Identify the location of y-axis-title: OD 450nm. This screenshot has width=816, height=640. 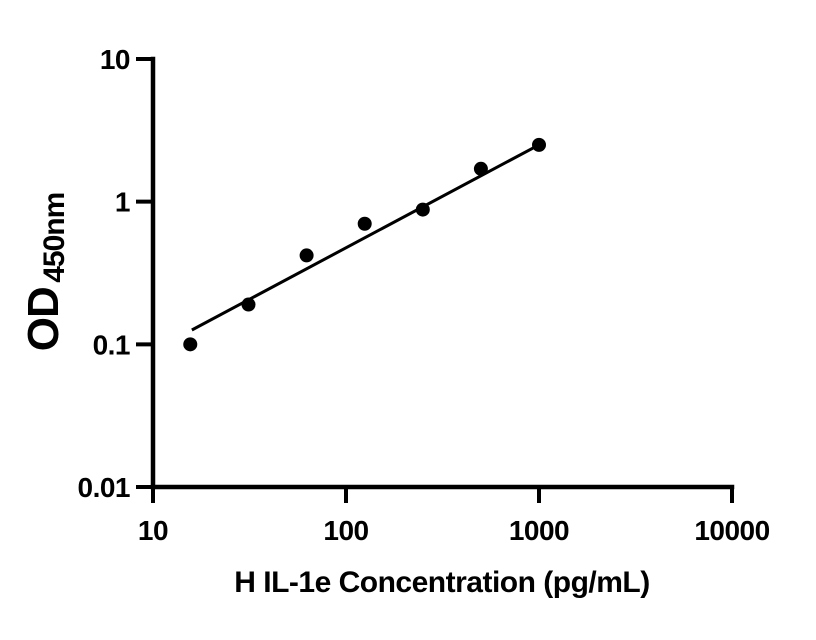
(45, 272).